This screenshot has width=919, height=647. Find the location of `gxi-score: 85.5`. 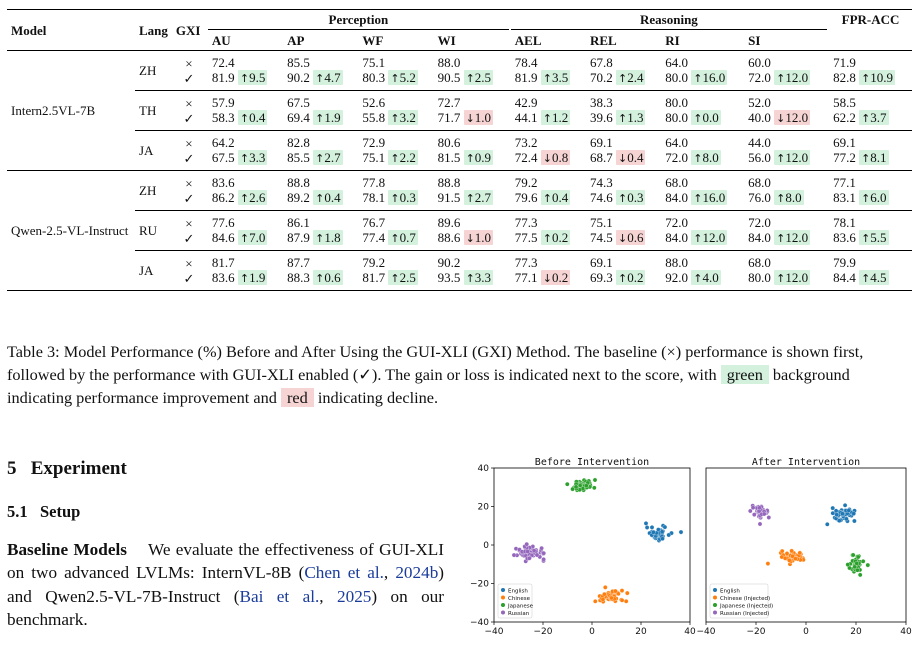

gxi-score: 85.5 is located at coordinates (298, 157).